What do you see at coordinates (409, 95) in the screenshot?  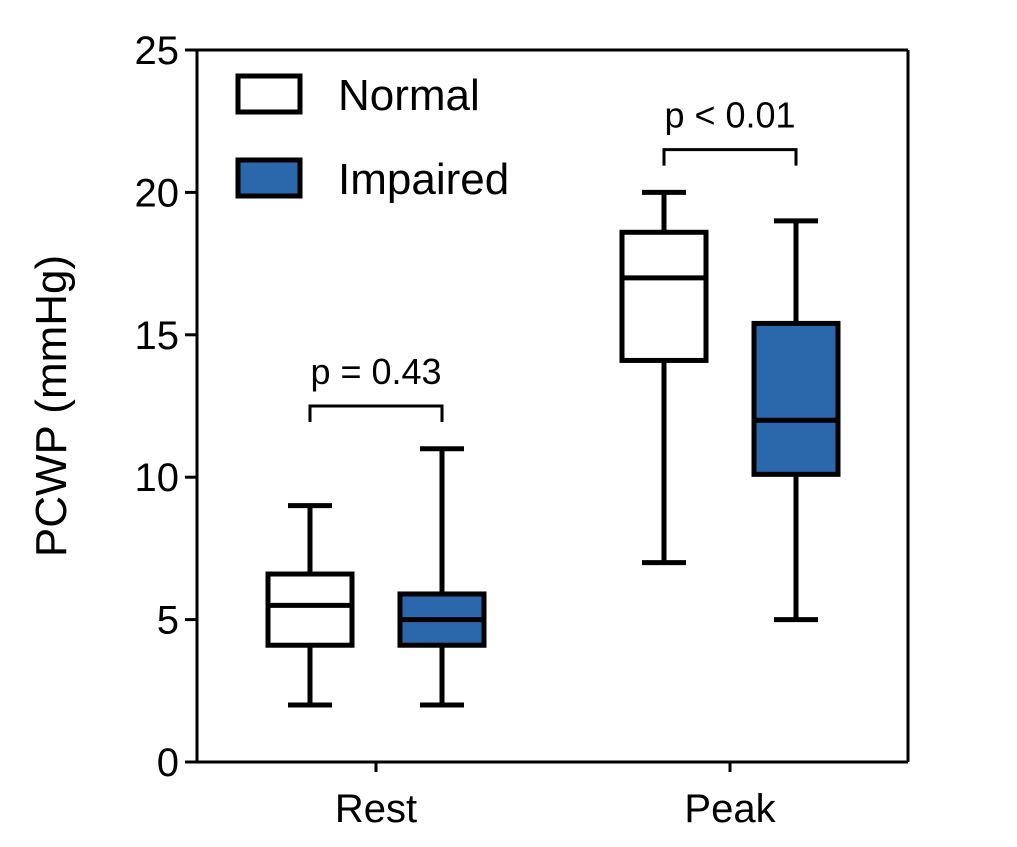 I see `legend-label: Normal` at bounding box center [409, 95].